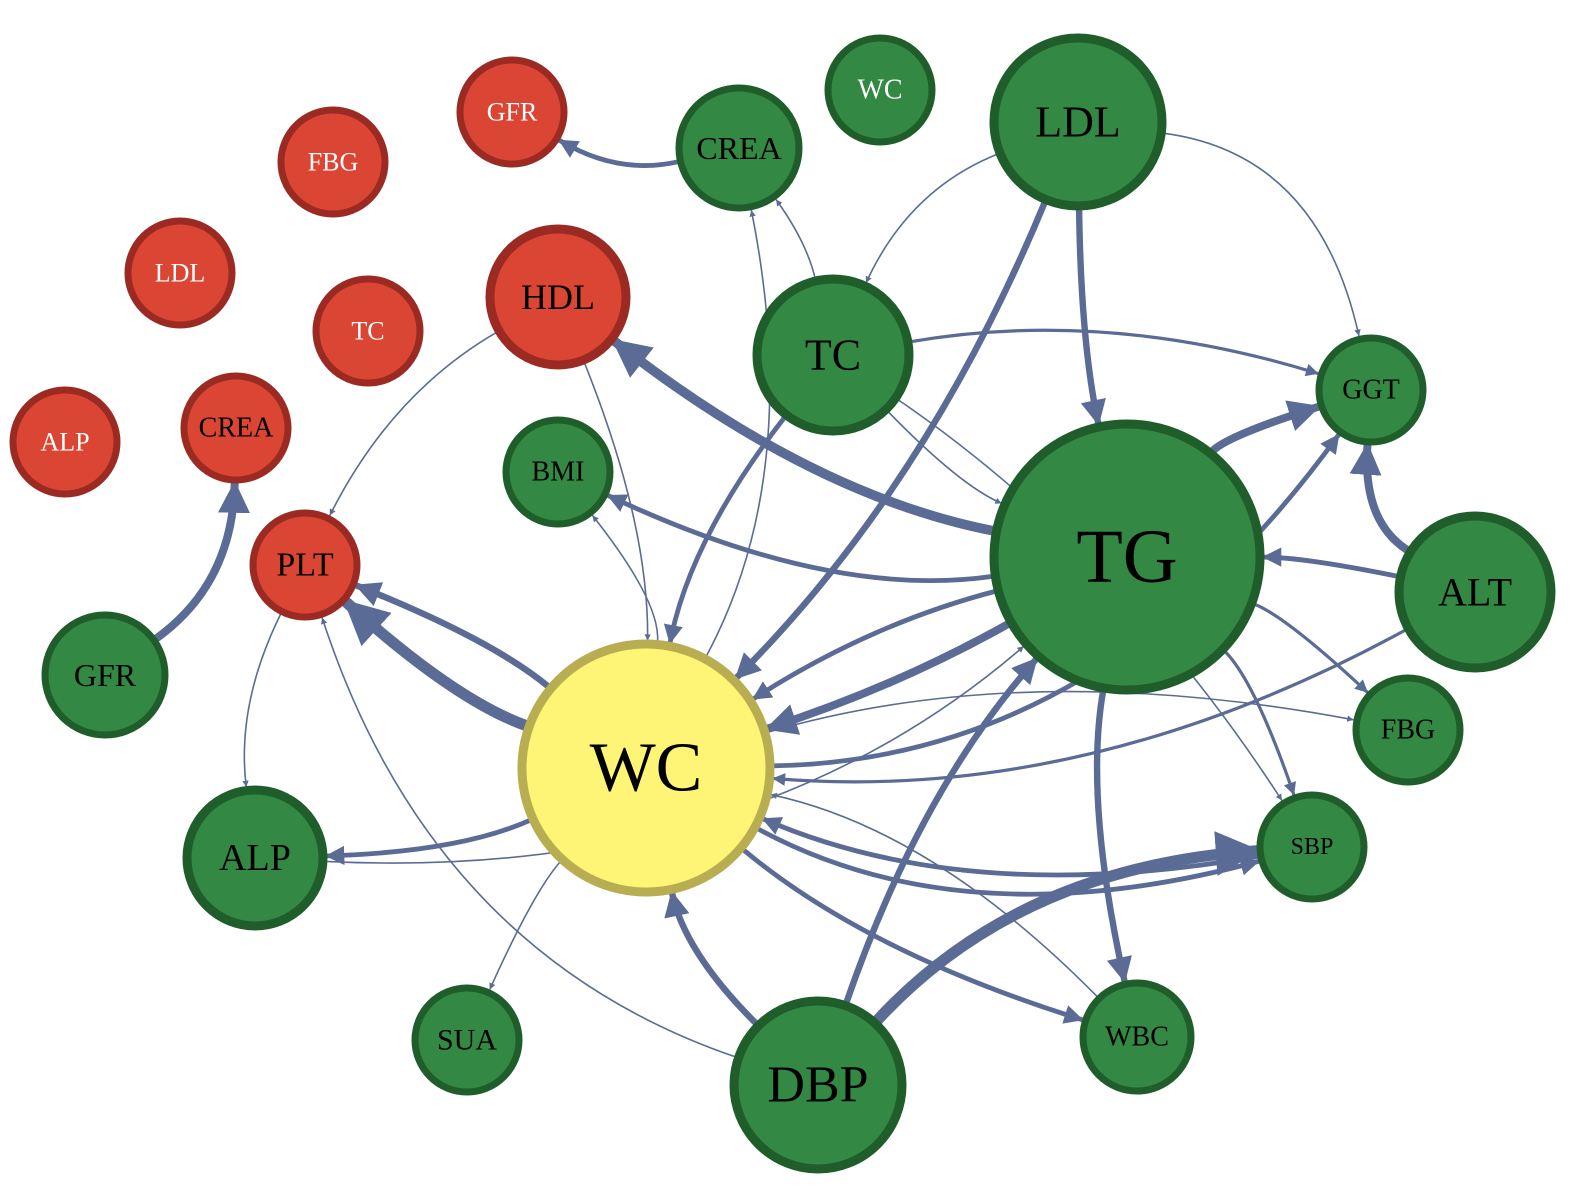 The image size is (1584, 1198). I want to click on node-label: TG, so click(1126, 557).